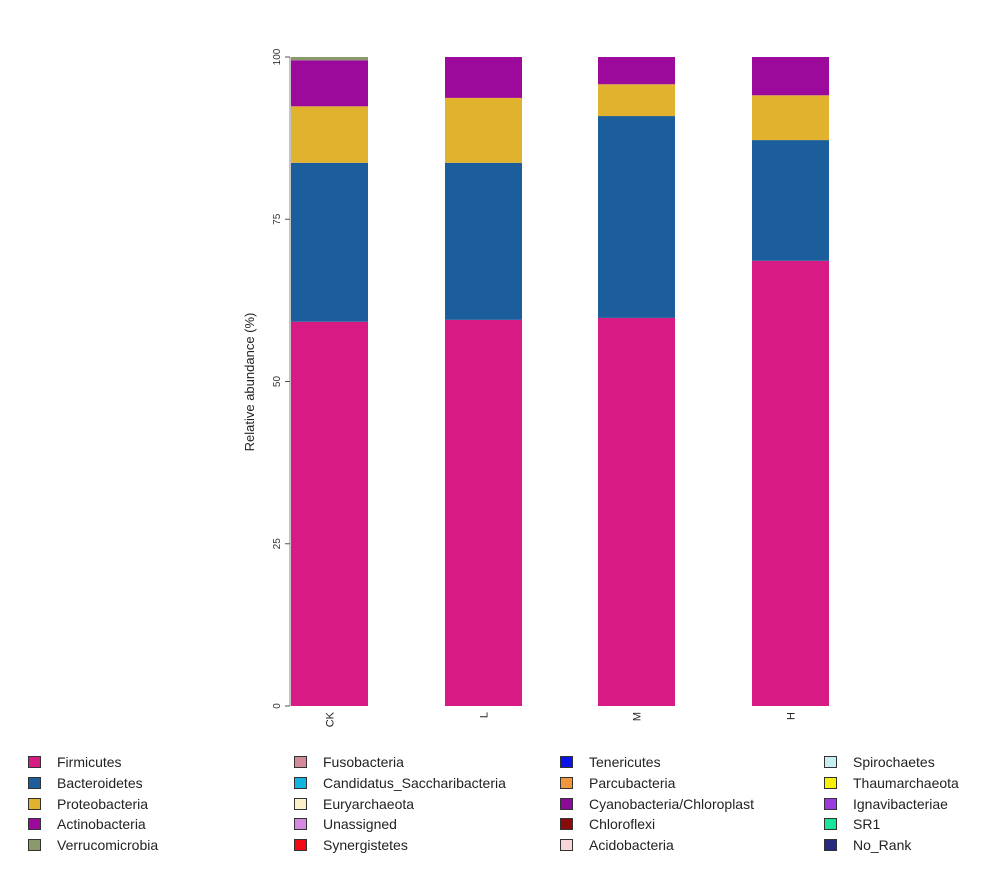  I want to click on legend-item: Thaumarchaeota, so click(891, 783).